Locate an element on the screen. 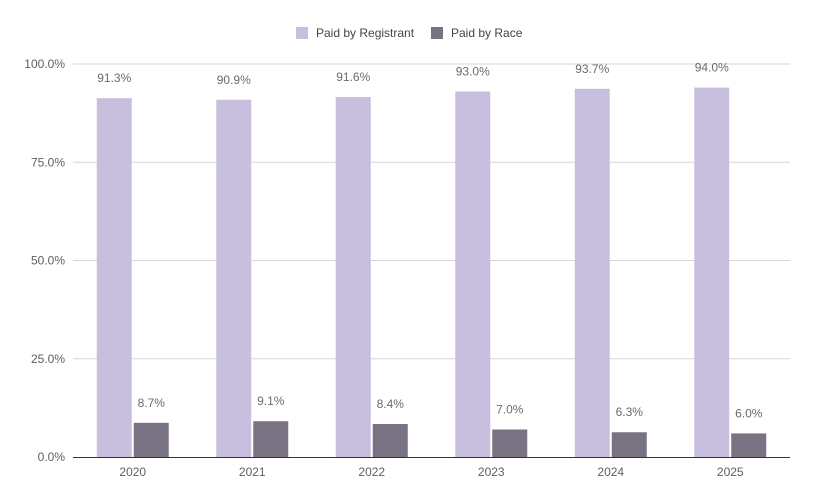 The image size is (816, 504). x-axis: 2020 2021 2022 2023 2024 2025 is located at coordinates (431, 468).